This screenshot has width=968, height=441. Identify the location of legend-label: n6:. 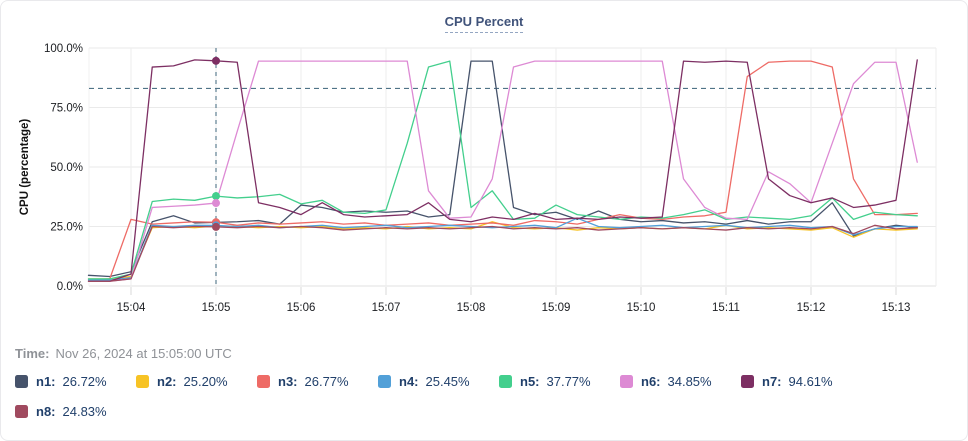
(651, 381).